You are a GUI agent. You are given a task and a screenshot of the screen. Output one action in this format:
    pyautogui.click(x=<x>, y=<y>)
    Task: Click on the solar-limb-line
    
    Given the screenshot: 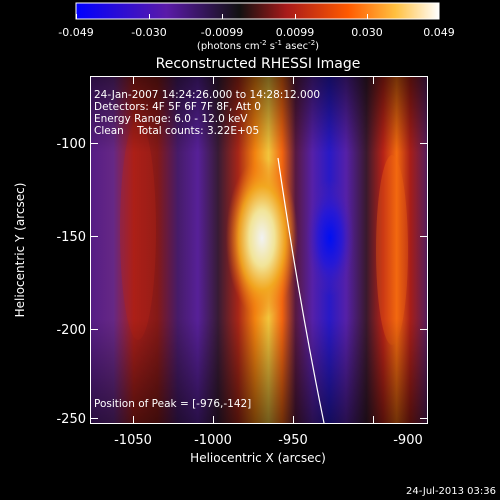 What is the action you would take?
    pyautogui.click(x=301, y=290)
    